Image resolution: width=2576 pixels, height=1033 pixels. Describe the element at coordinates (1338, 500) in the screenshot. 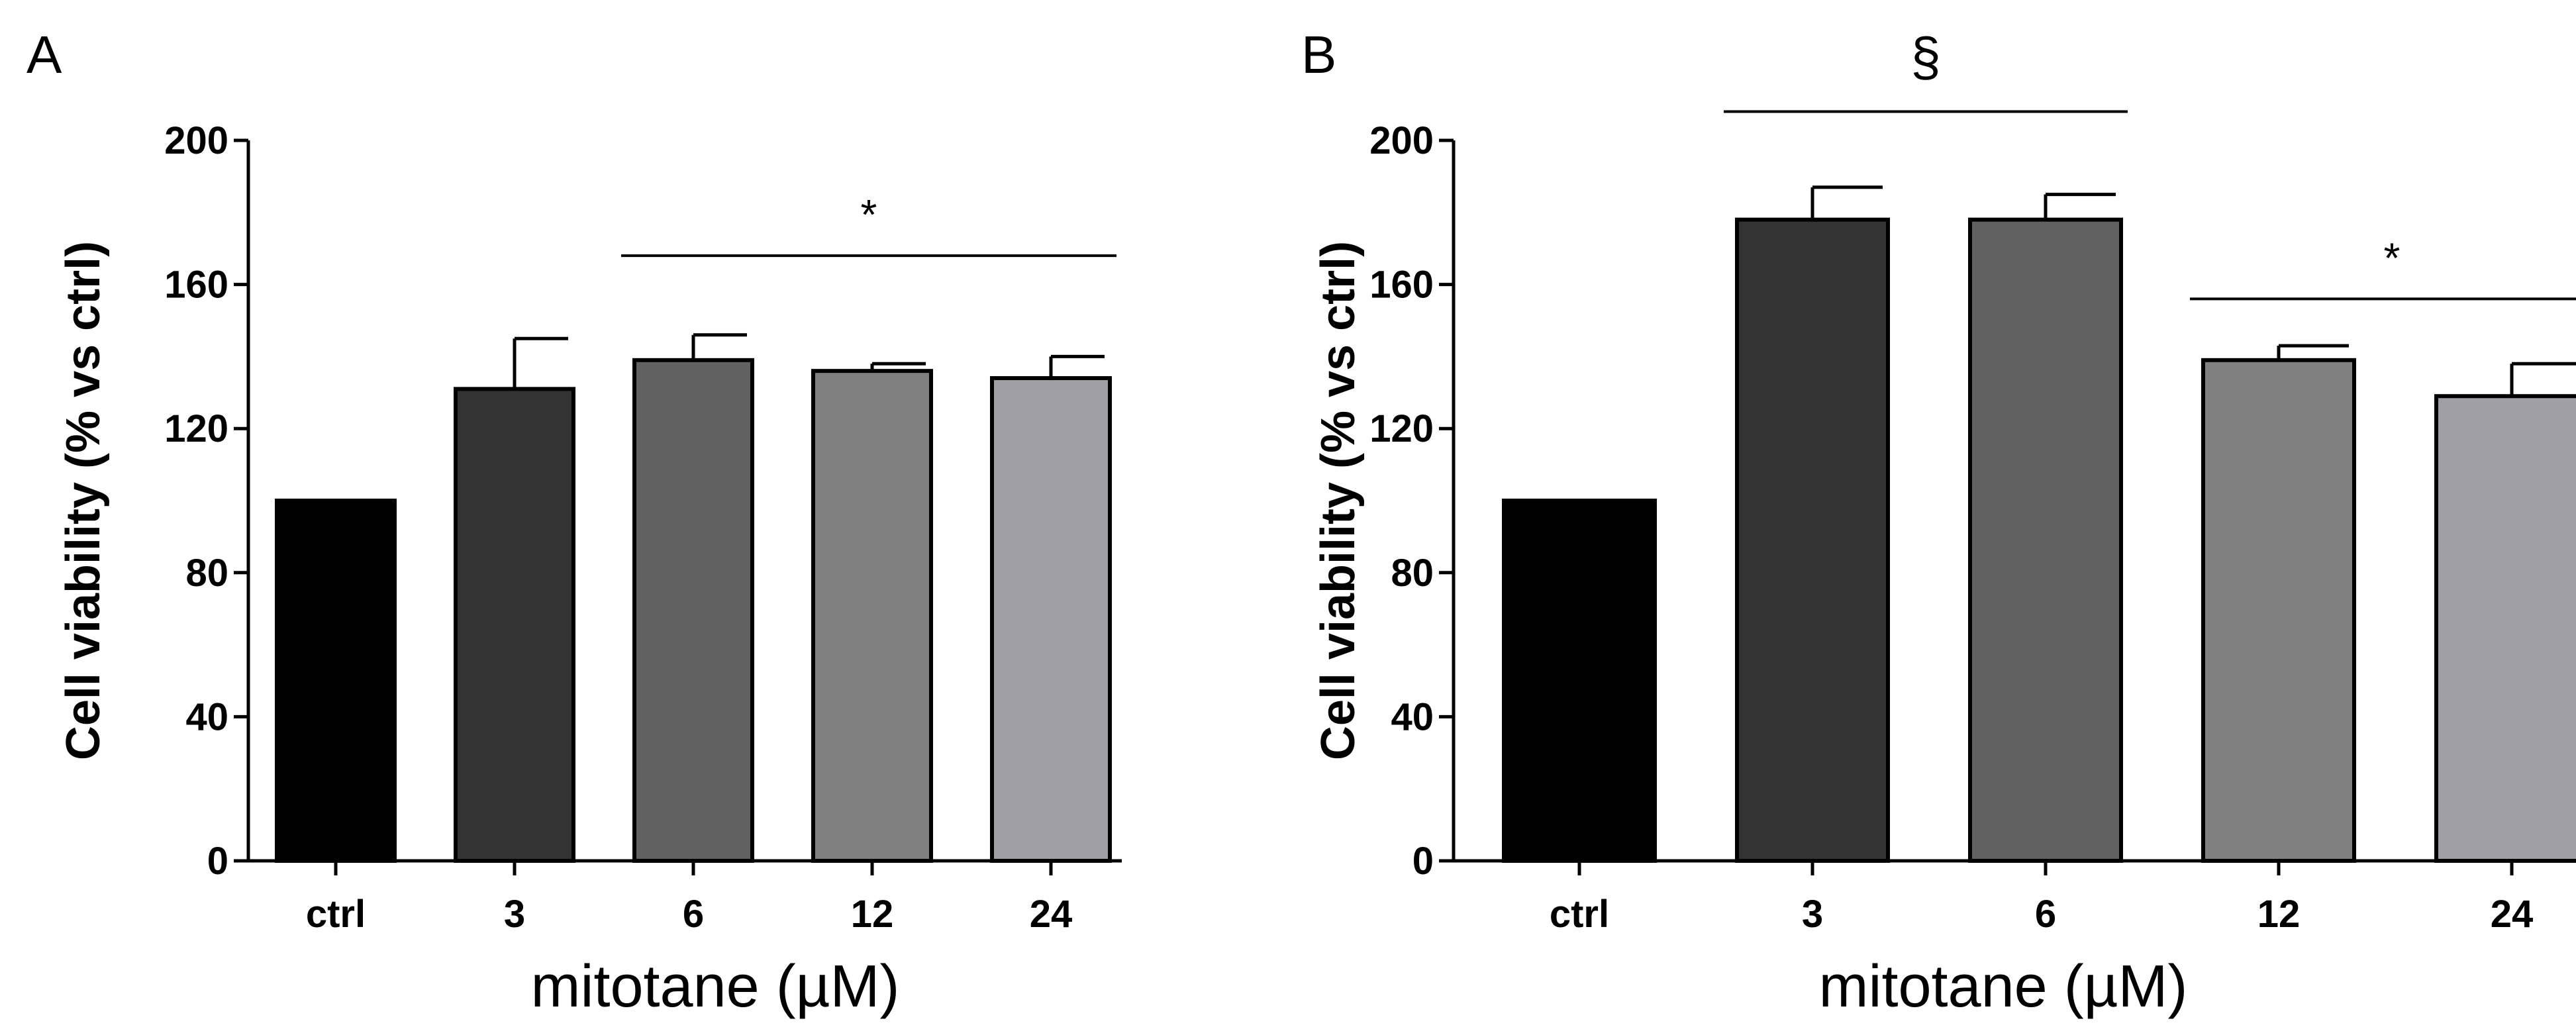

I see `chart-b-y-axis-label: Cell viability (% vs ctrl)` at that location.